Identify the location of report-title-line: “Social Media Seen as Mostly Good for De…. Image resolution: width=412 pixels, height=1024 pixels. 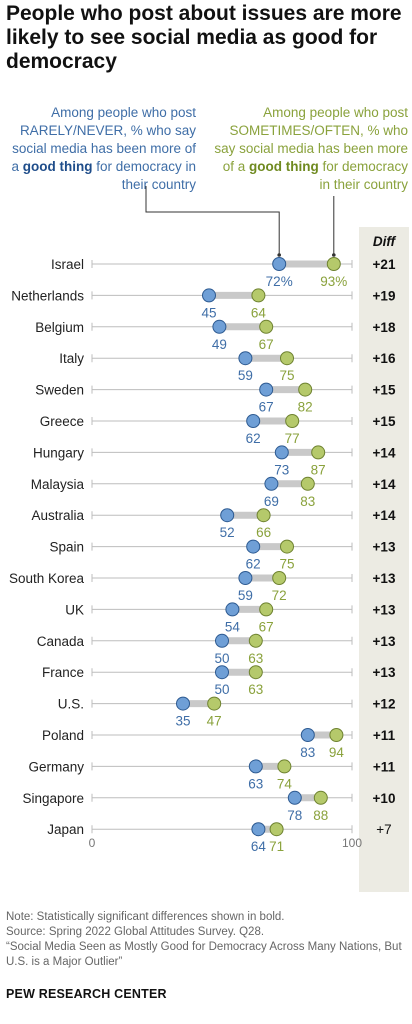
(204, 954).